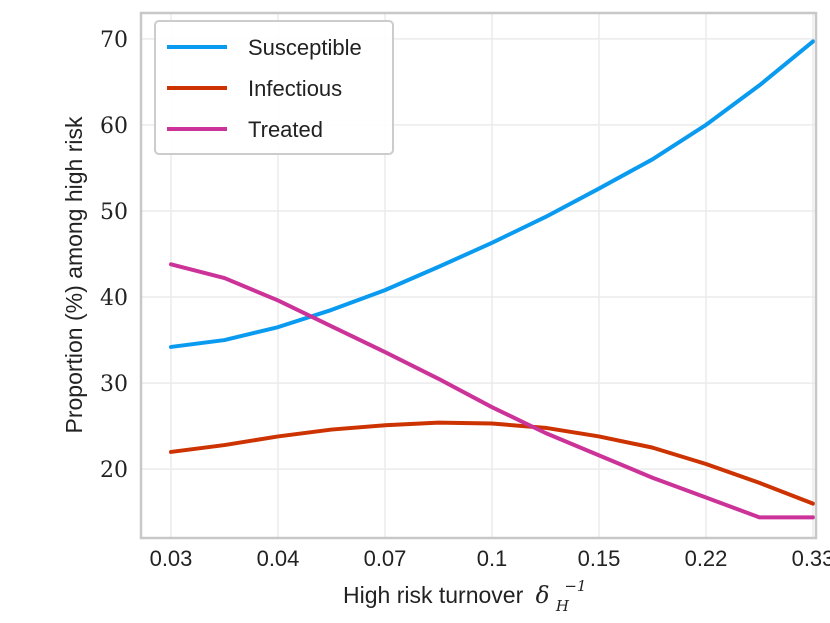 The height and width of the screenshot is (623, 830). I want to click on legend-box, so click(274, 87).